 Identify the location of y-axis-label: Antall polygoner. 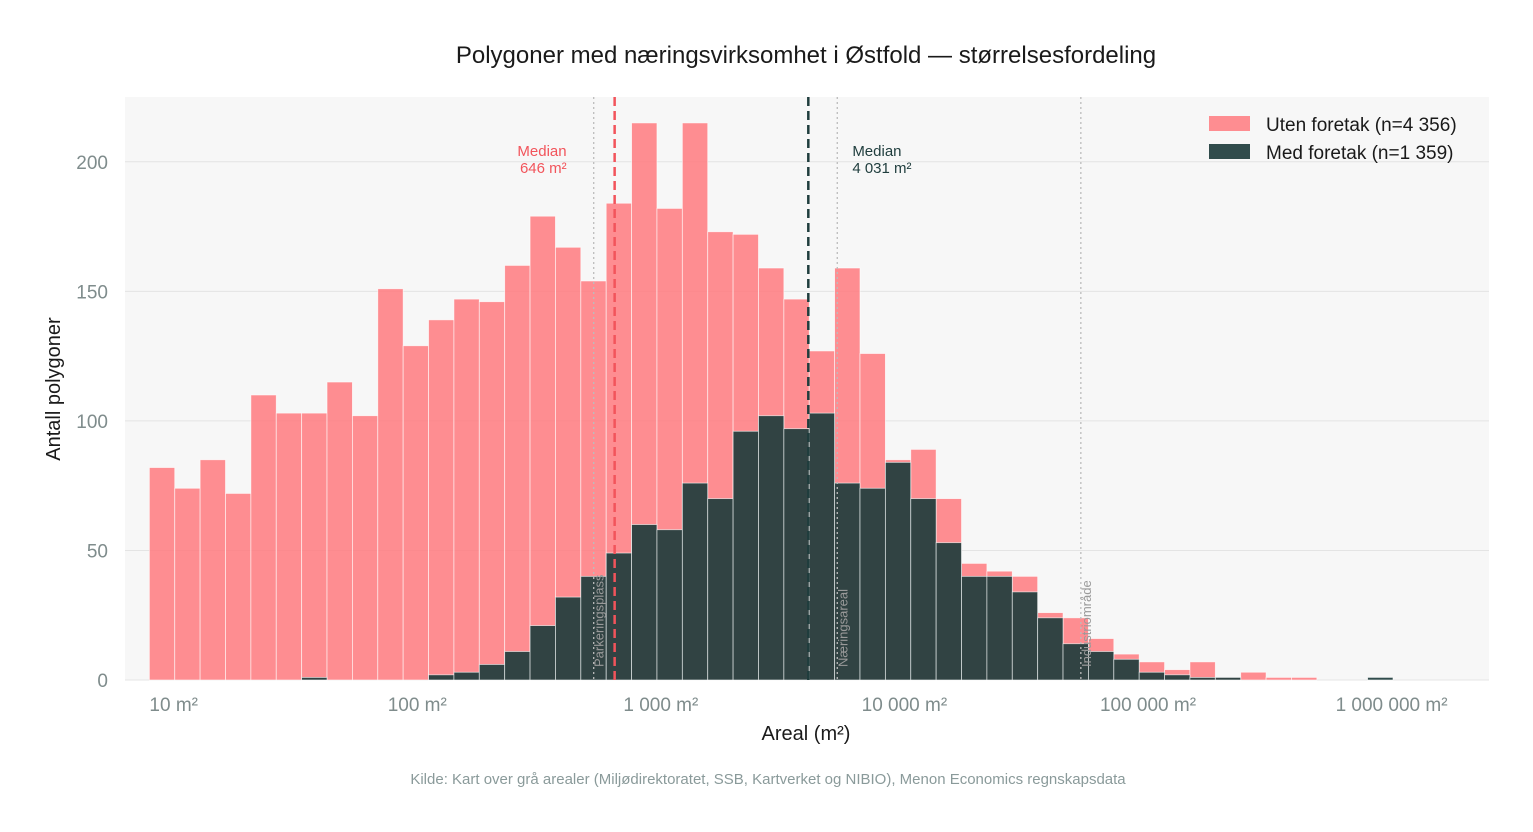
(54, 389).